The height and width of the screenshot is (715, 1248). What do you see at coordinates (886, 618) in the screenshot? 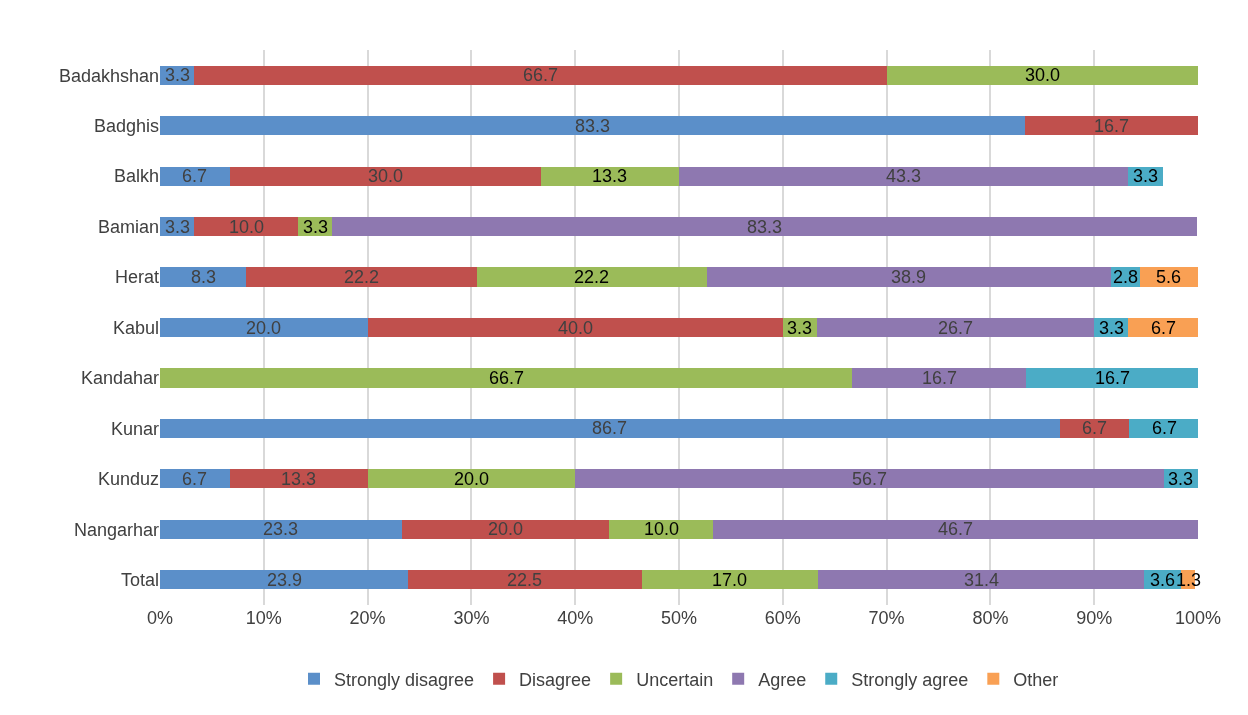
I see `x-tick-label: 70%` at bounding box center [886, 618].